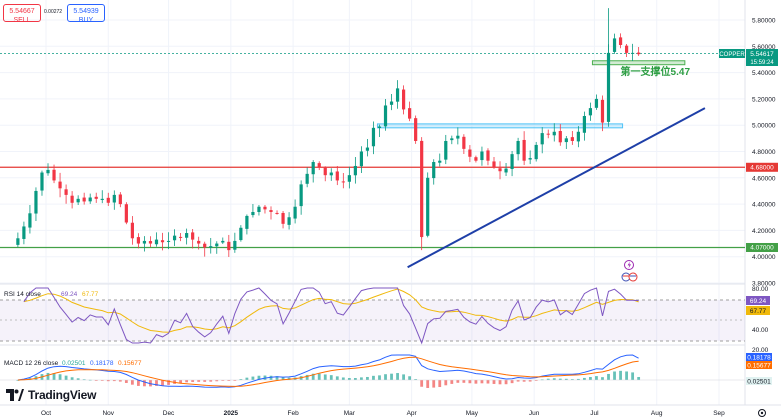  Describe the element at coordinates (764, 284) in the screenshot. I see `price-axis-tick: 3.80000` at that location.